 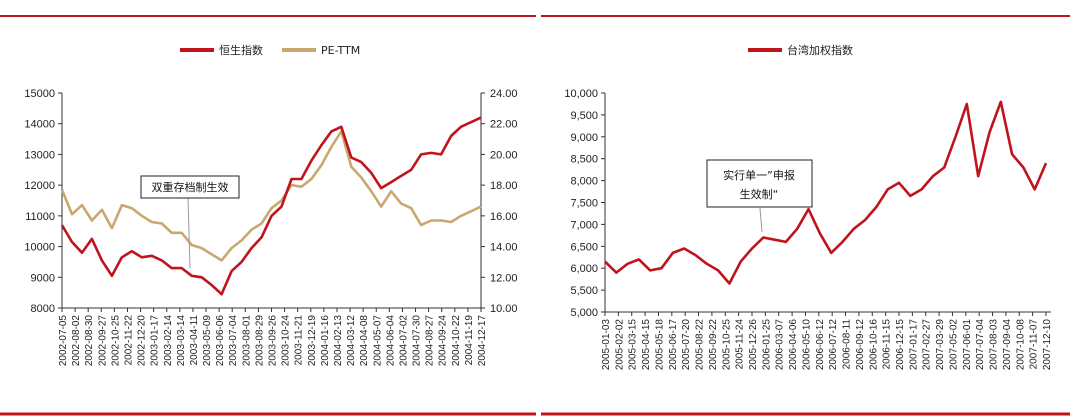 I want to click on x-tick-label: 2002-07-05, so click(x=63, y=341).